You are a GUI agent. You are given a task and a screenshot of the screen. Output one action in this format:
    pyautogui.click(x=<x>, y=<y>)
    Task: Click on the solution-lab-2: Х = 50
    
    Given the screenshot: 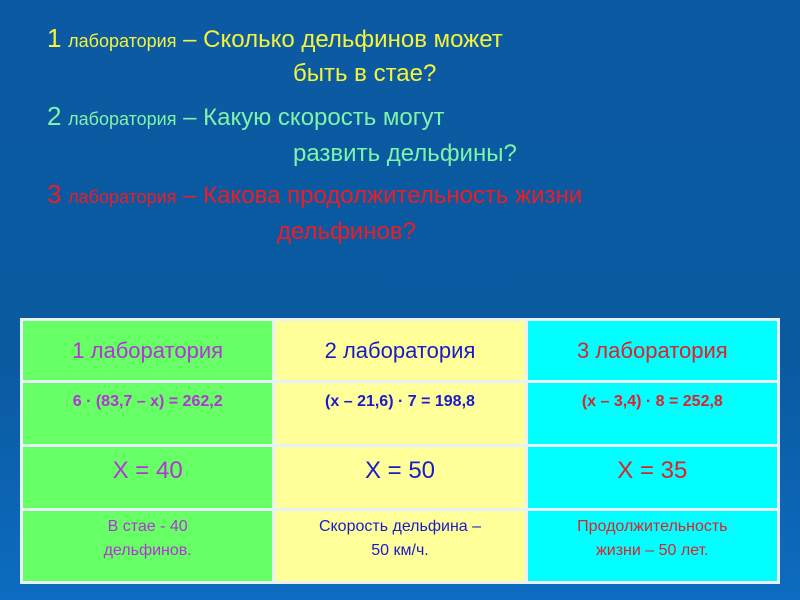 What is the action you would take?
    pyautogui.click(x=400, y=477)
    